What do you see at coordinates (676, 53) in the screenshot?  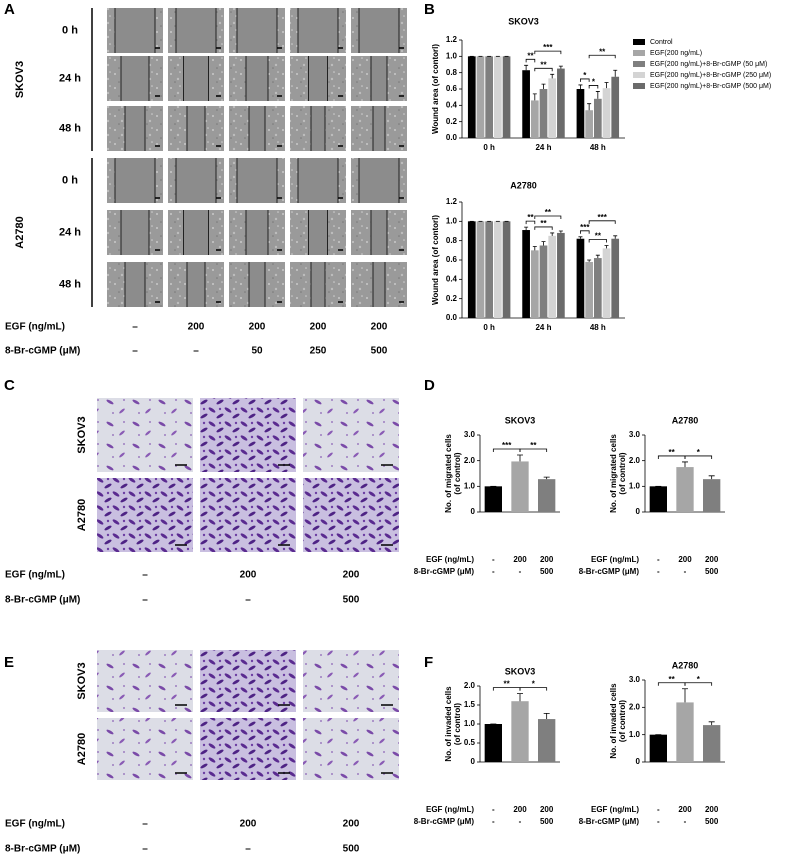 I see `legend-label: EGF(200 ng/mL)` at bounding box center [676, 53].